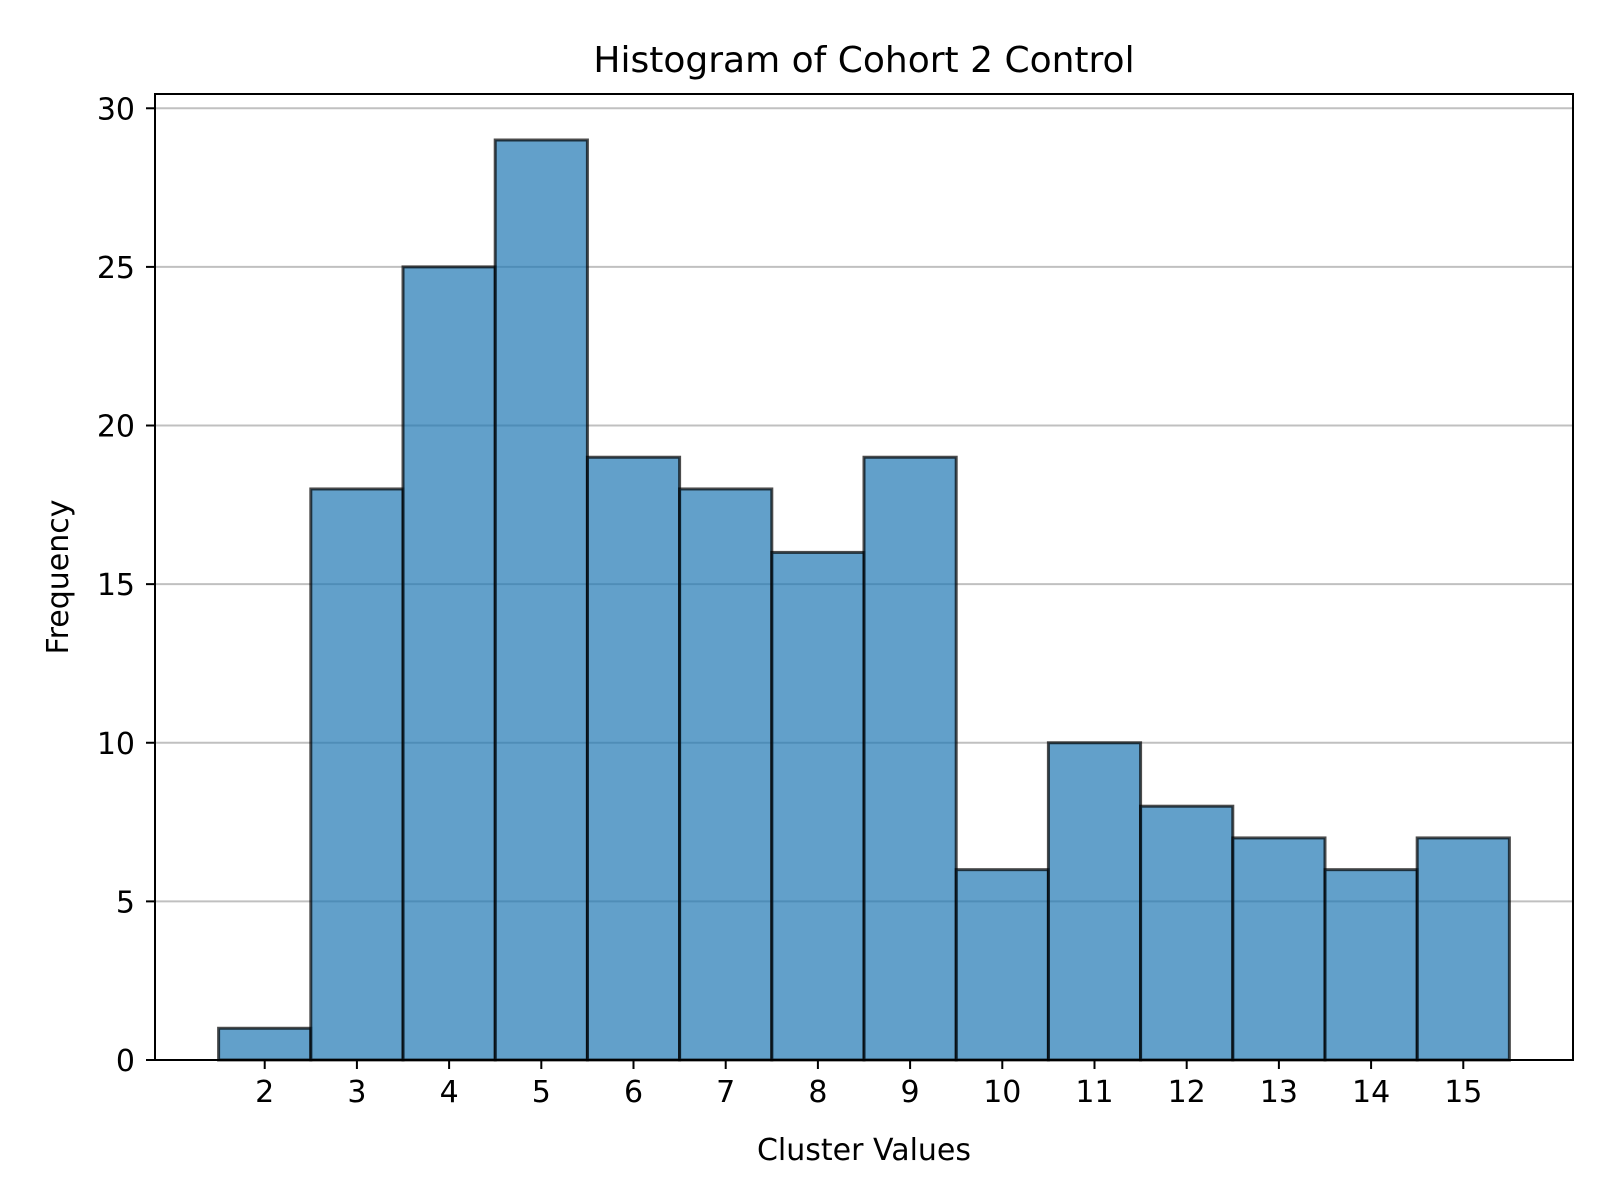 The image size is (1600, 1204). I want to click on x-tick-label: 8, so click(817, 1092).